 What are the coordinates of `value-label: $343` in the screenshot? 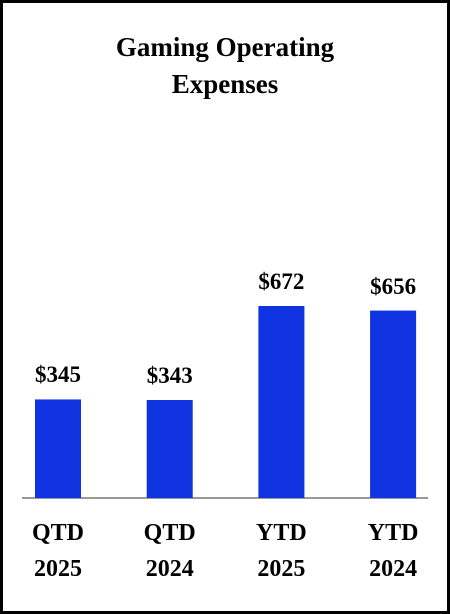 It's located at (169, 375).